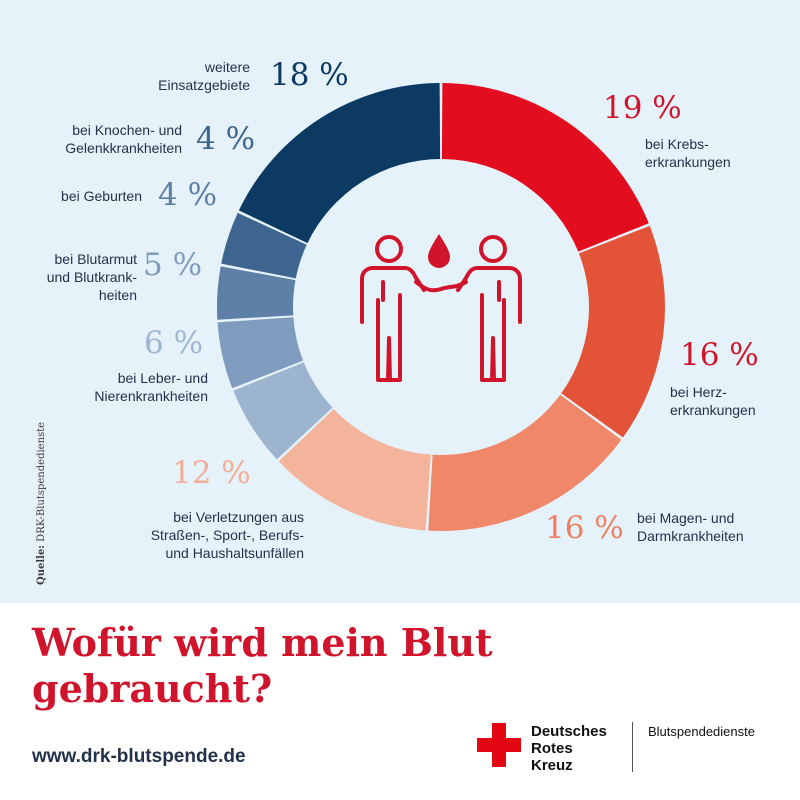 The image size is (800, 800). What do you see at coordinates (262, 665) in the screenshot?
I see `page-title: Wofür wird mein Blut gebraucht?` at bounding box center [262, 665].